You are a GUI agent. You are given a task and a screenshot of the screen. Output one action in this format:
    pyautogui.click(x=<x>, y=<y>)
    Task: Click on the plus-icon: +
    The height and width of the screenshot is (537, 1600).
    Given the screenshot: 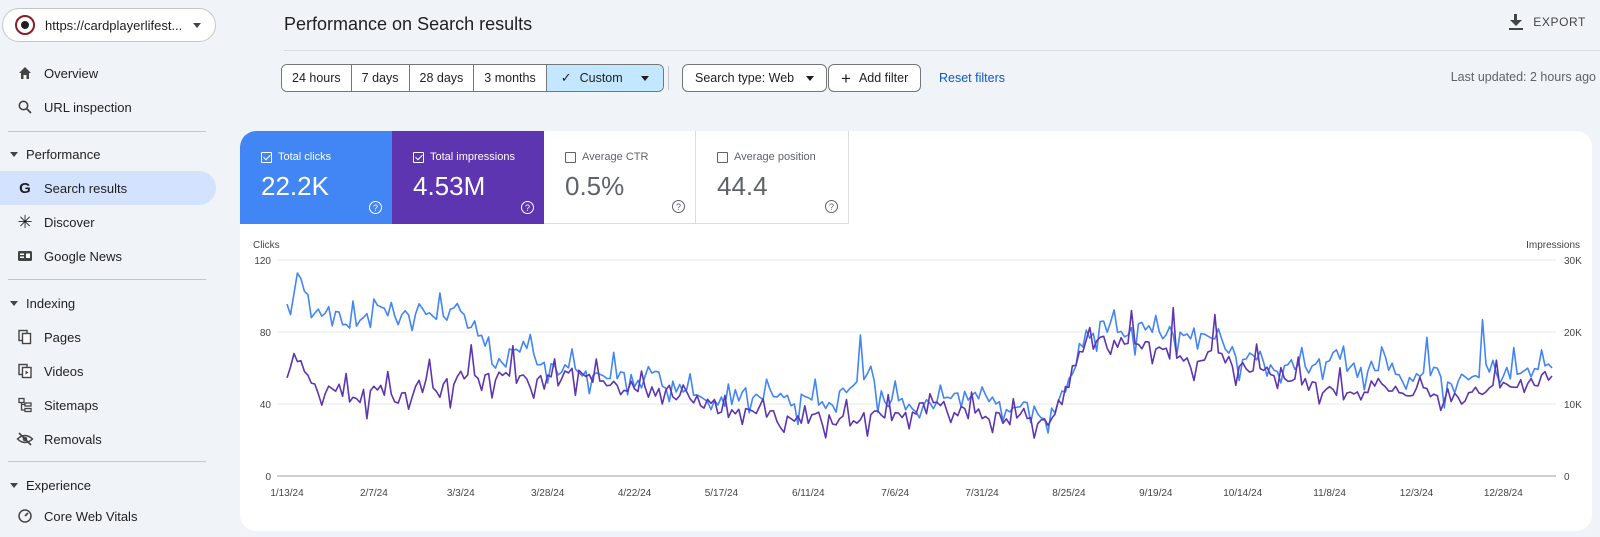 What is the action you would take?
    pyautogui.click(x=846, y=78)
    